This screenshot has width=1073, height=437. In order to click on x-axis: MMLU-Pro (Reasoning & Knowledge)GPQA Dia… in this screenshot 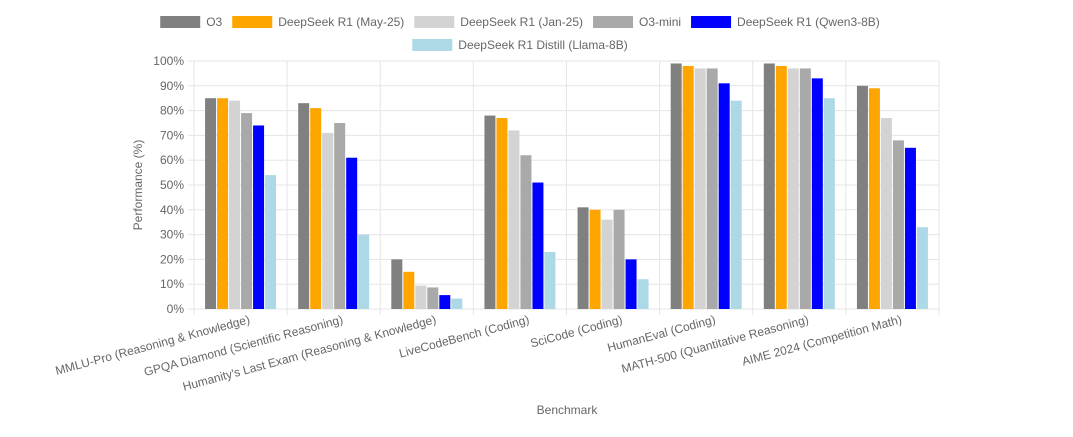, I will do `click(478, 352)`.